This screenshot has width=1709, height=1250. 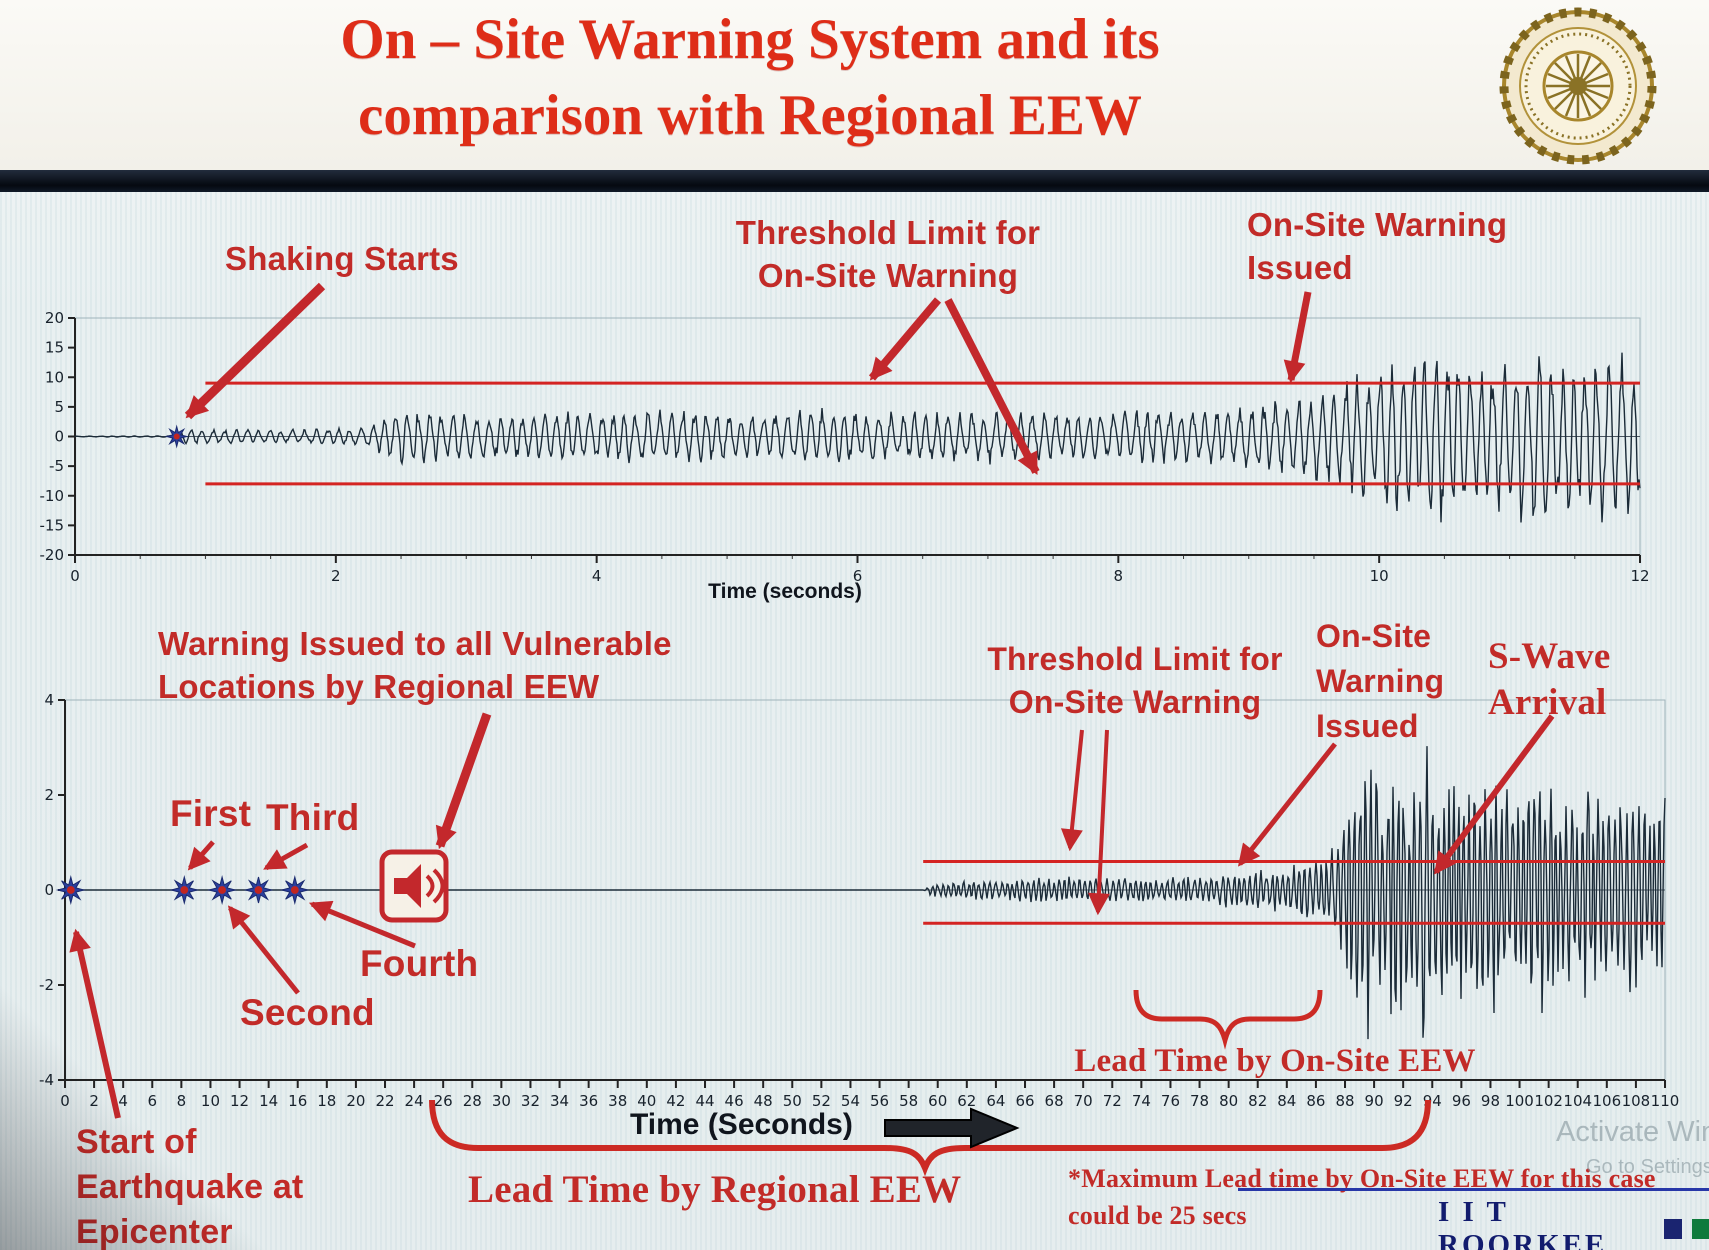 I want to click on svg-text: 52, so click(x=821, y=1101).